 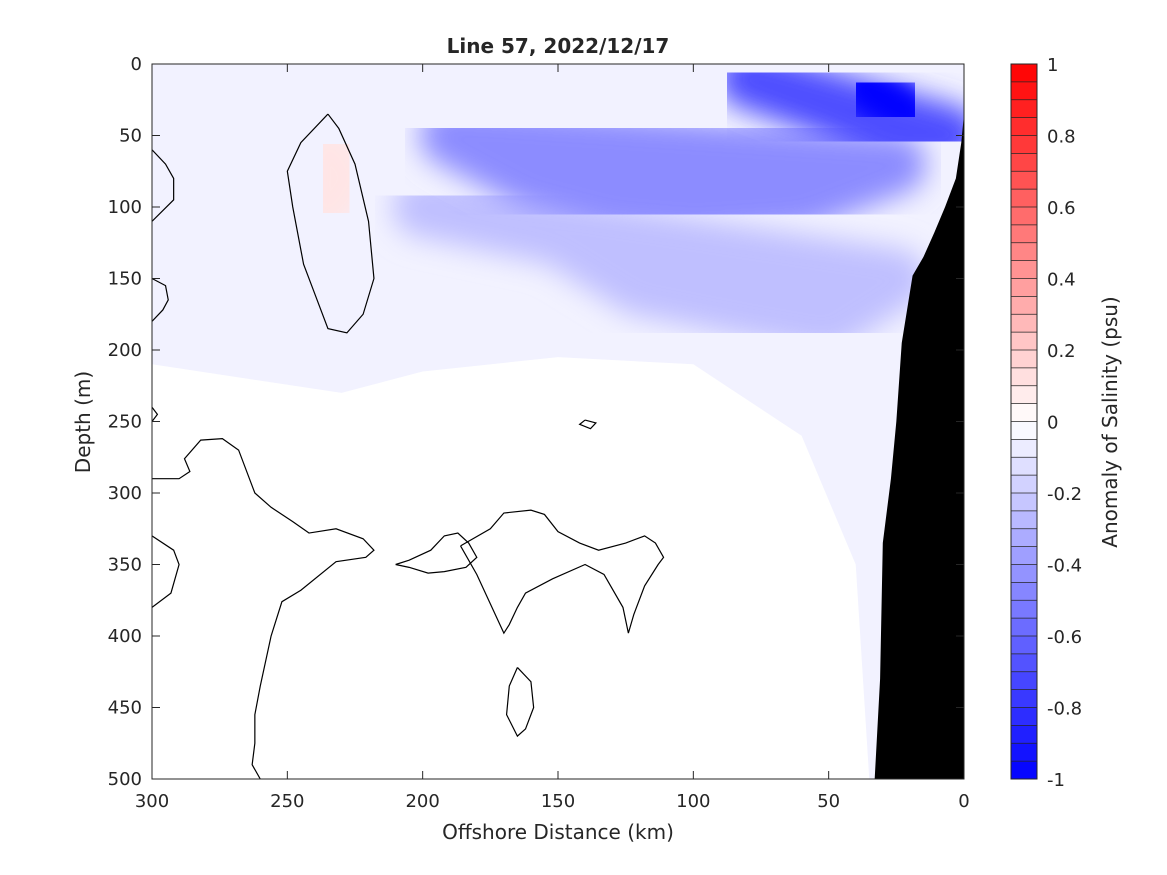 What do you see at coordinates (1061, 280) in the screenshot?
I see `colorbar-tick-label: 0.4` at bounding box center [1061, 280].